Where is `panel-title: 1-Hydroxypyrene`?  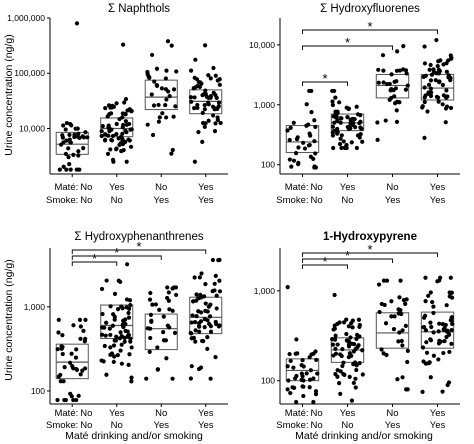 panel-title: 1-Hydroxypyrene is located at coordinates (370, 237).